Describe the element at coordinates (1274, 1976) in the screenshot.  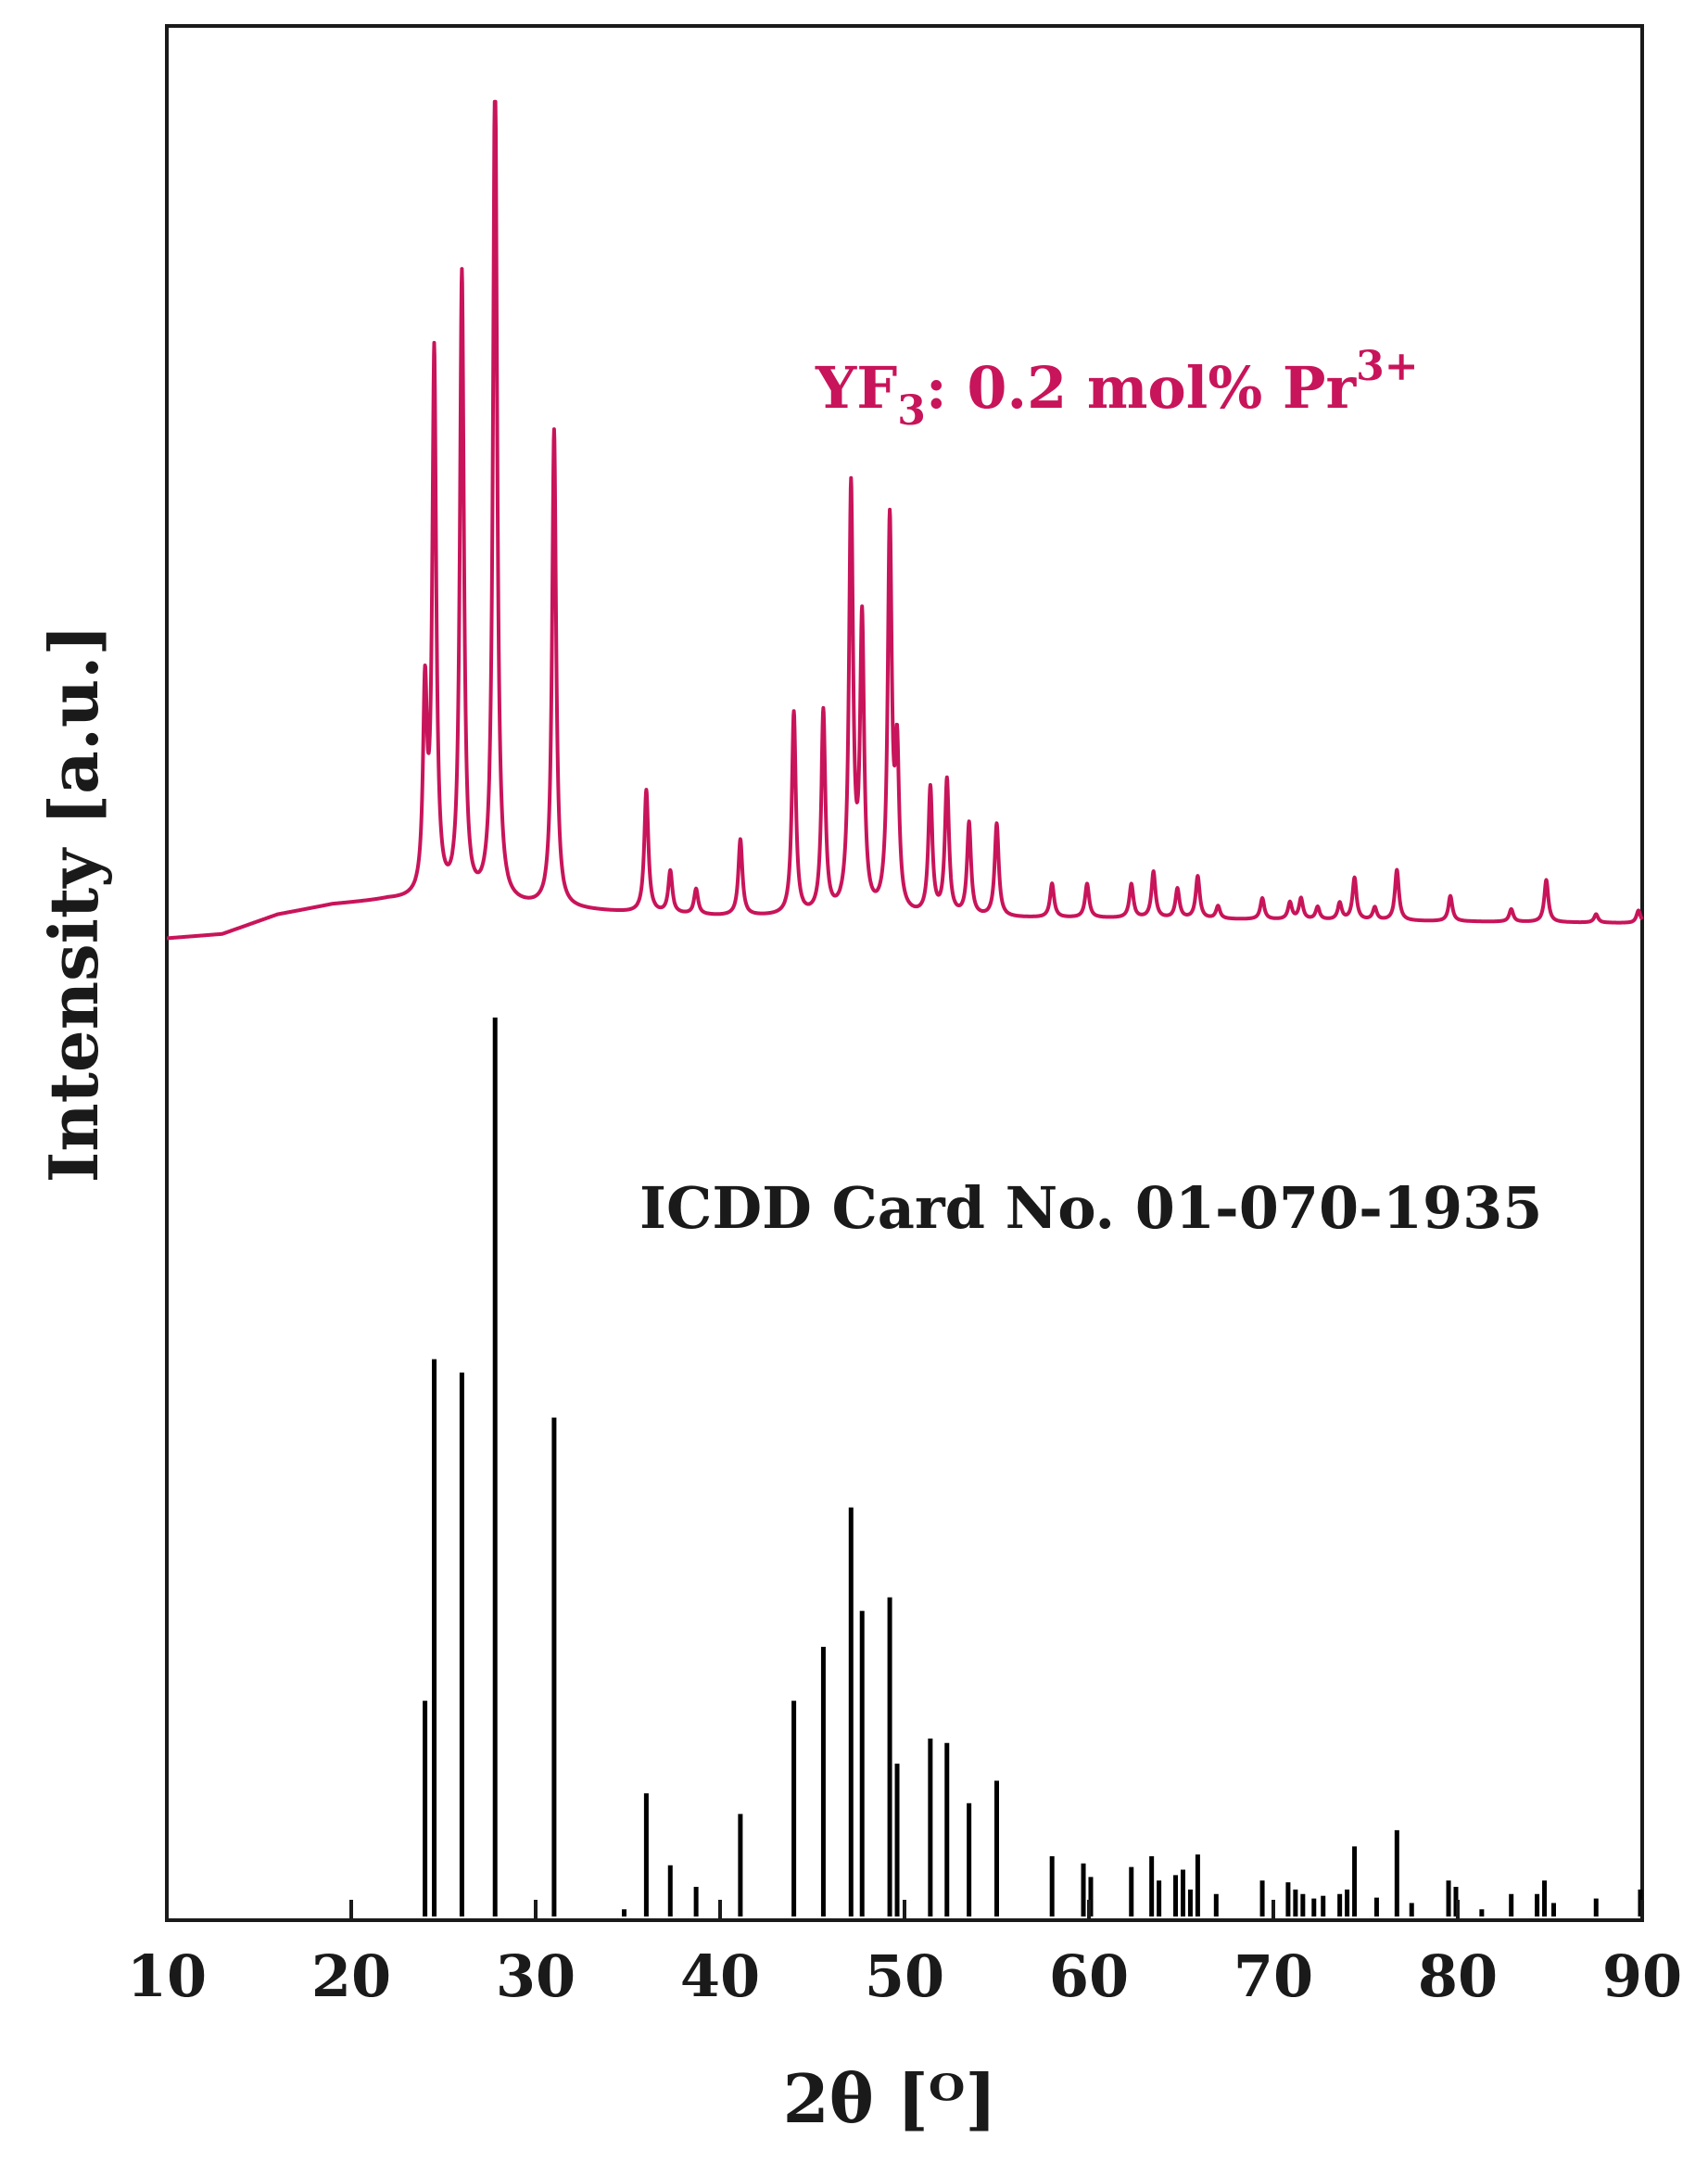
I see `x-tick-label: 70` at that location.